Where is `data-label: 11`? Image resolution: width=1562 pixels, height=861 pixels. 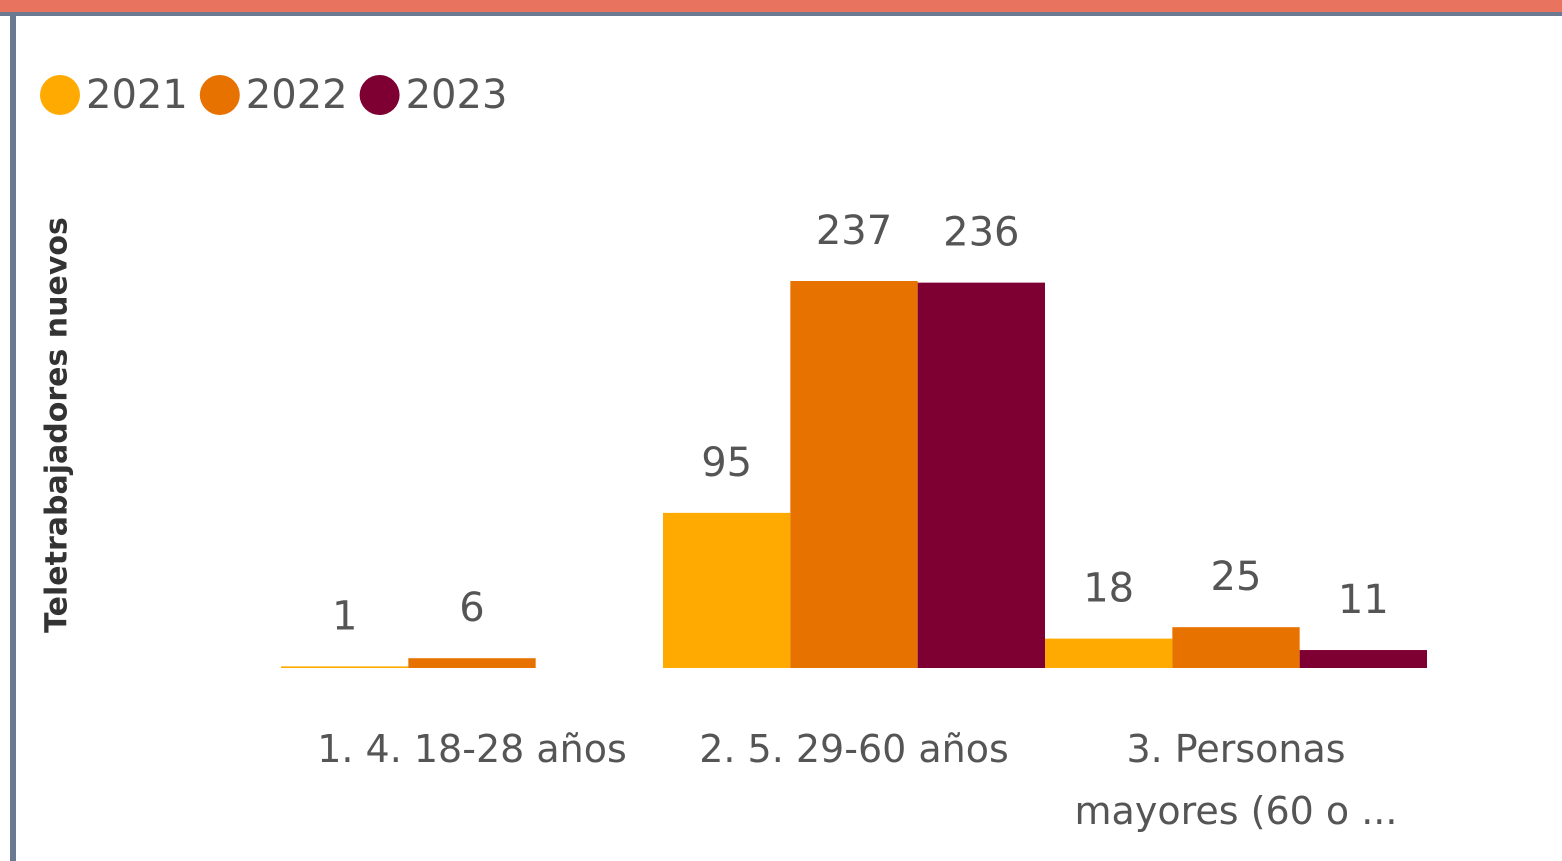 data-label: 11 is located at coordinates (1363, 600).